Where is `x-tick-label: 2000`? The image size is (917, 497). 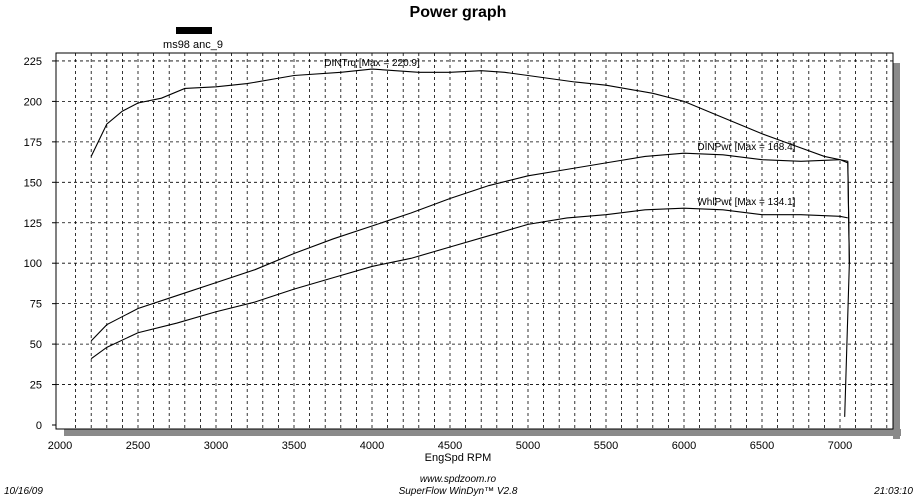 x-tick-label: 2000 is located at coordinates (60, 446).